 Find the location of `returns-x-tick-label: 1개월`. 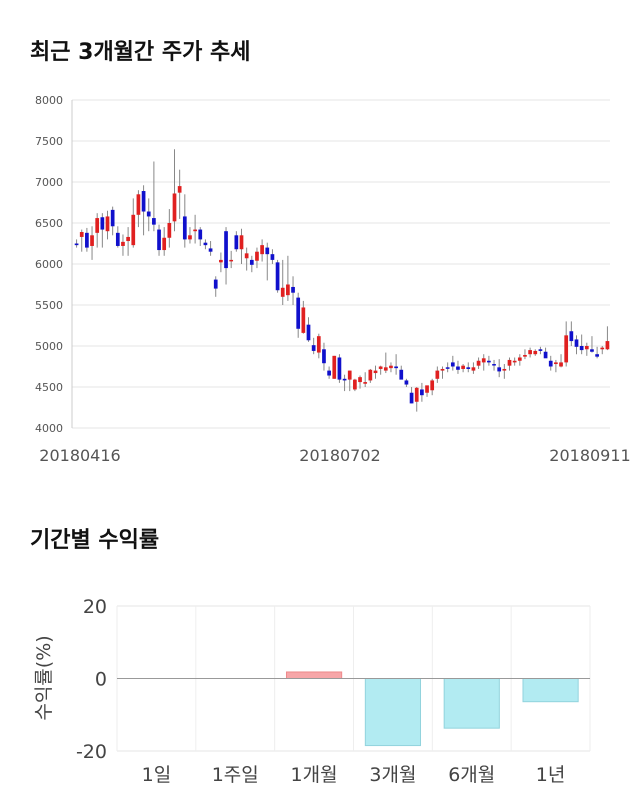

returns-x-tick-label: 1개월 is located at coordinates (314, 775).